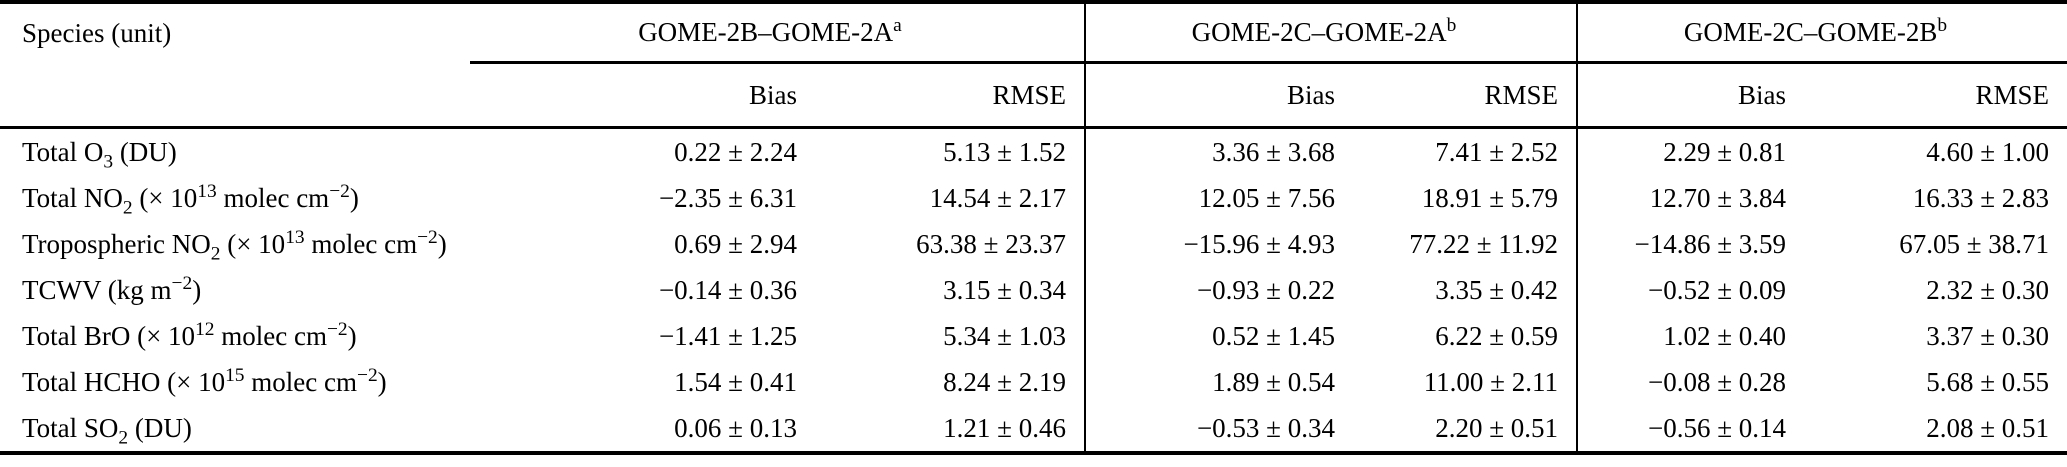 The image size is (2067, 467). Describe the element at coordinates (735, 151) in the screenshot. I see `bias-value-cell: 0.22 ± 2.24` at that location.